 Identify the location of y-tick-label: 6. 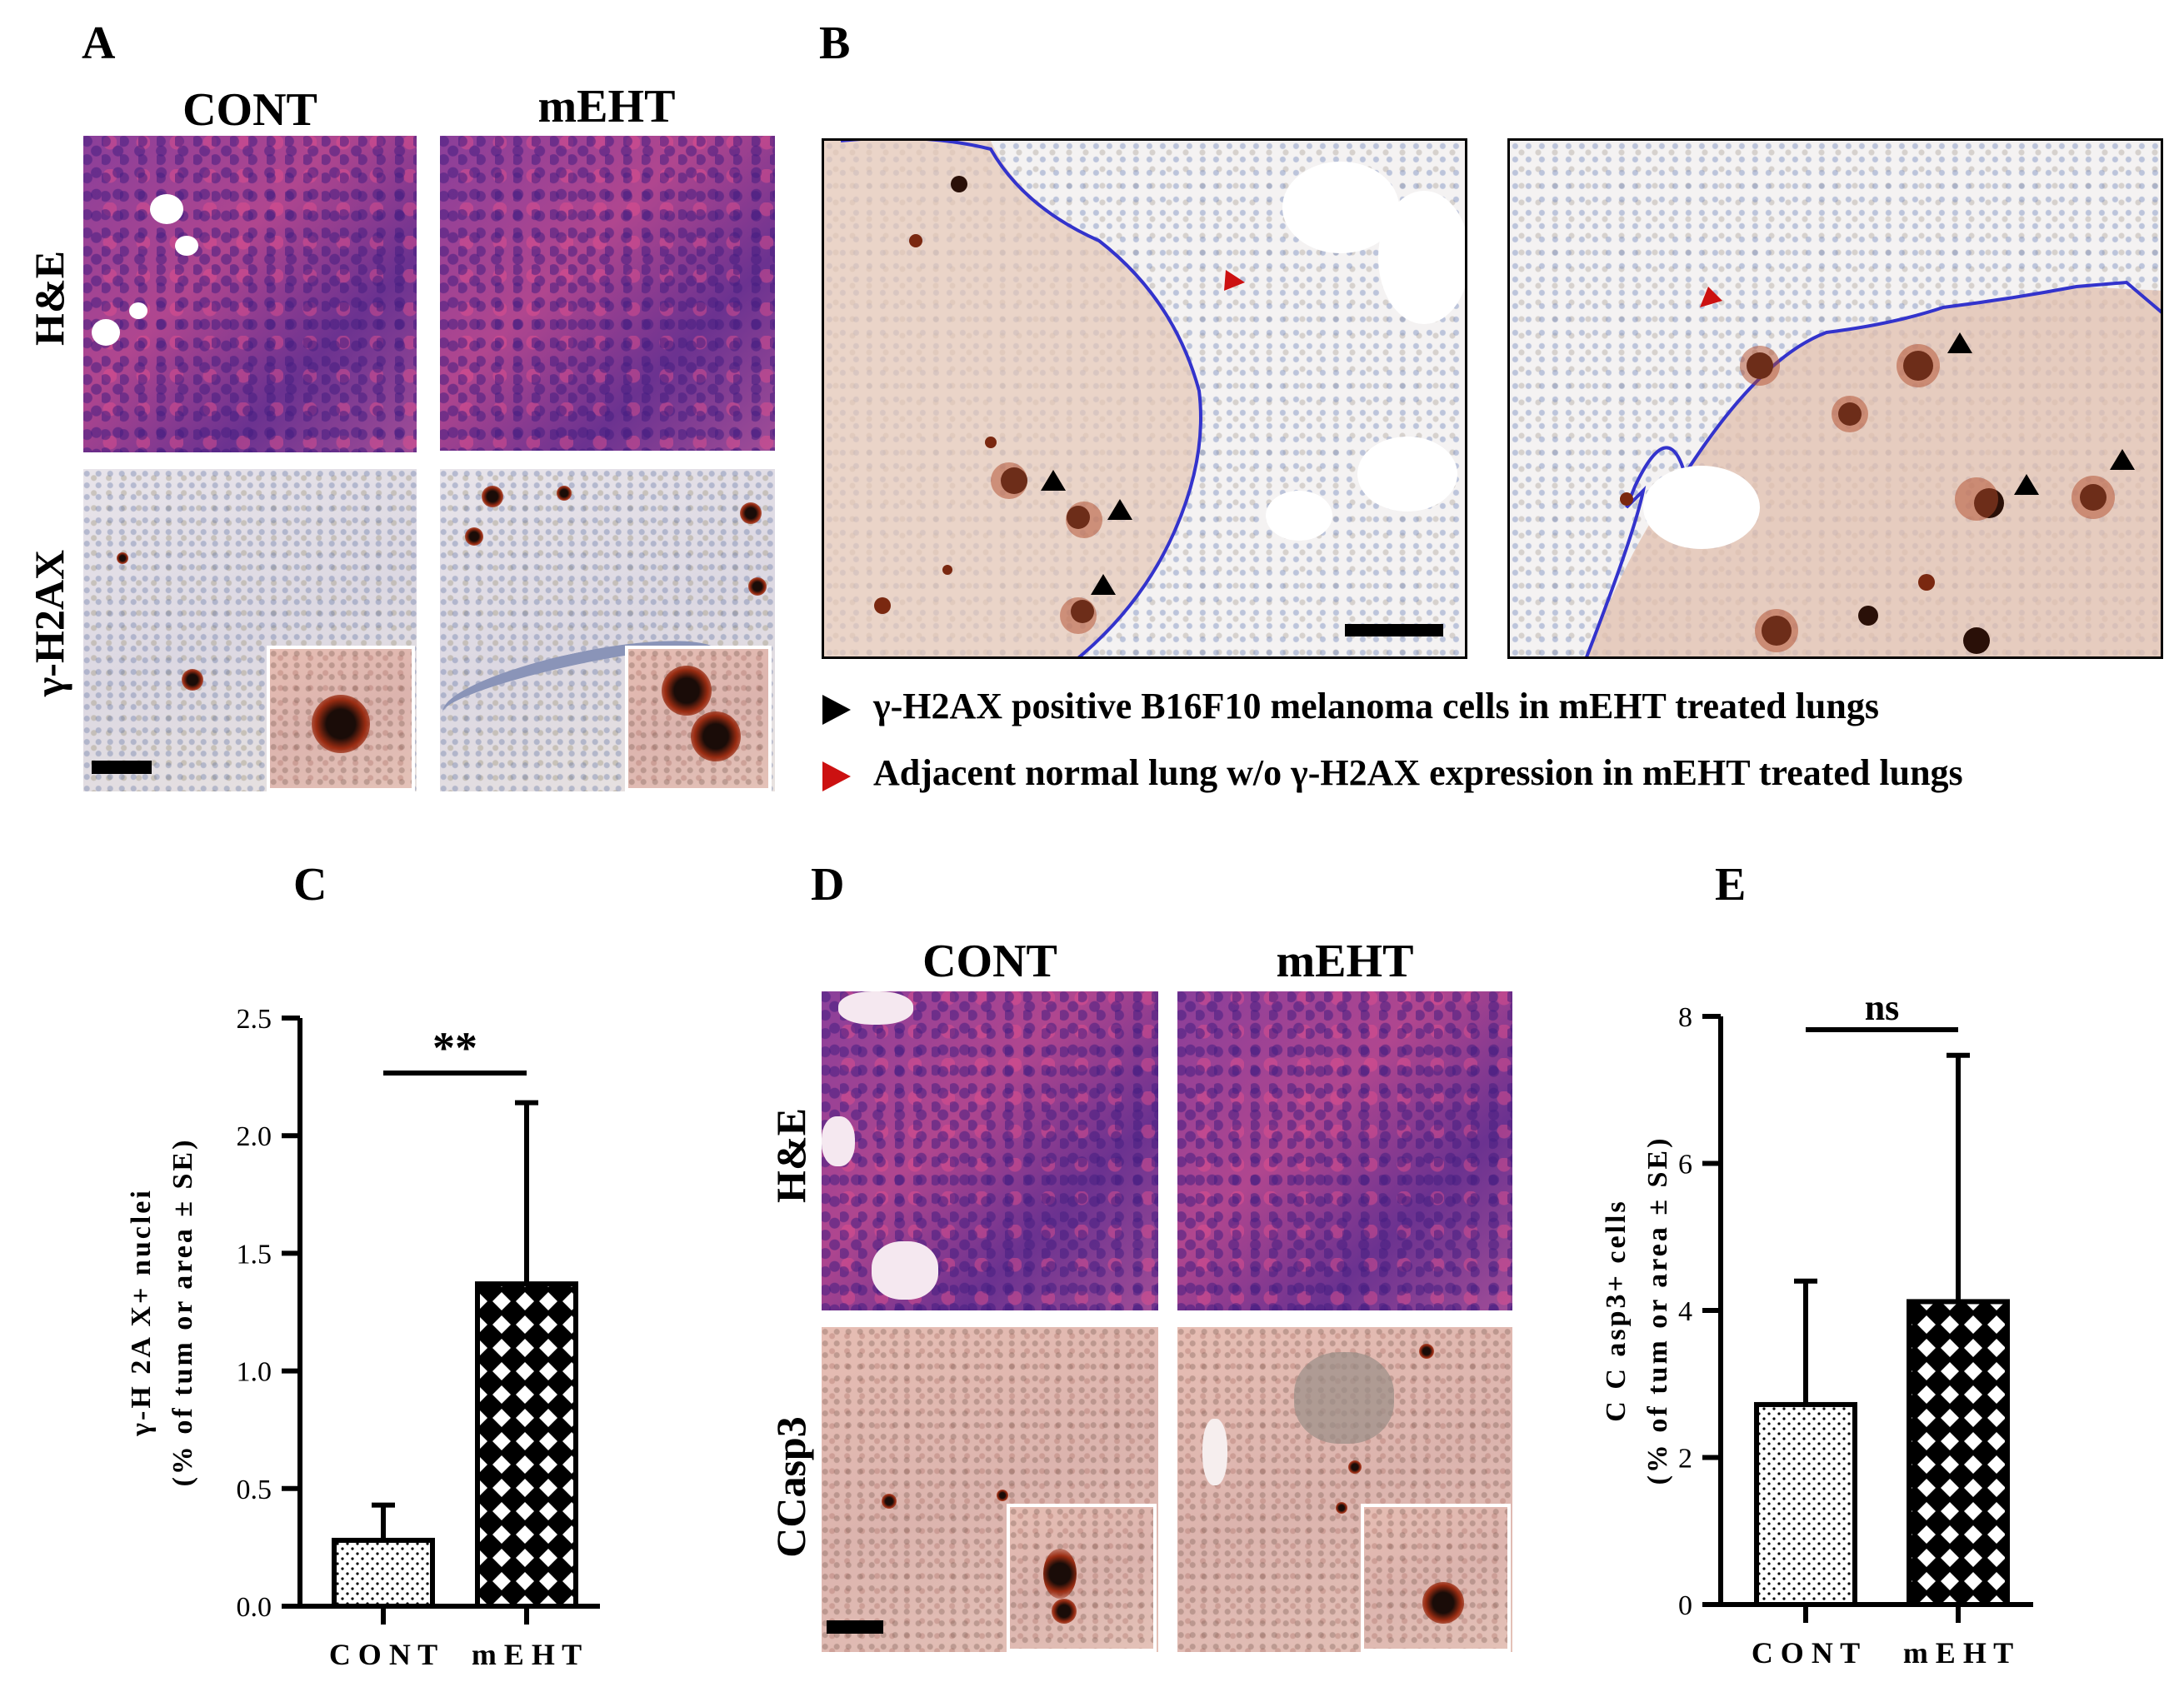
(1685, 1165).